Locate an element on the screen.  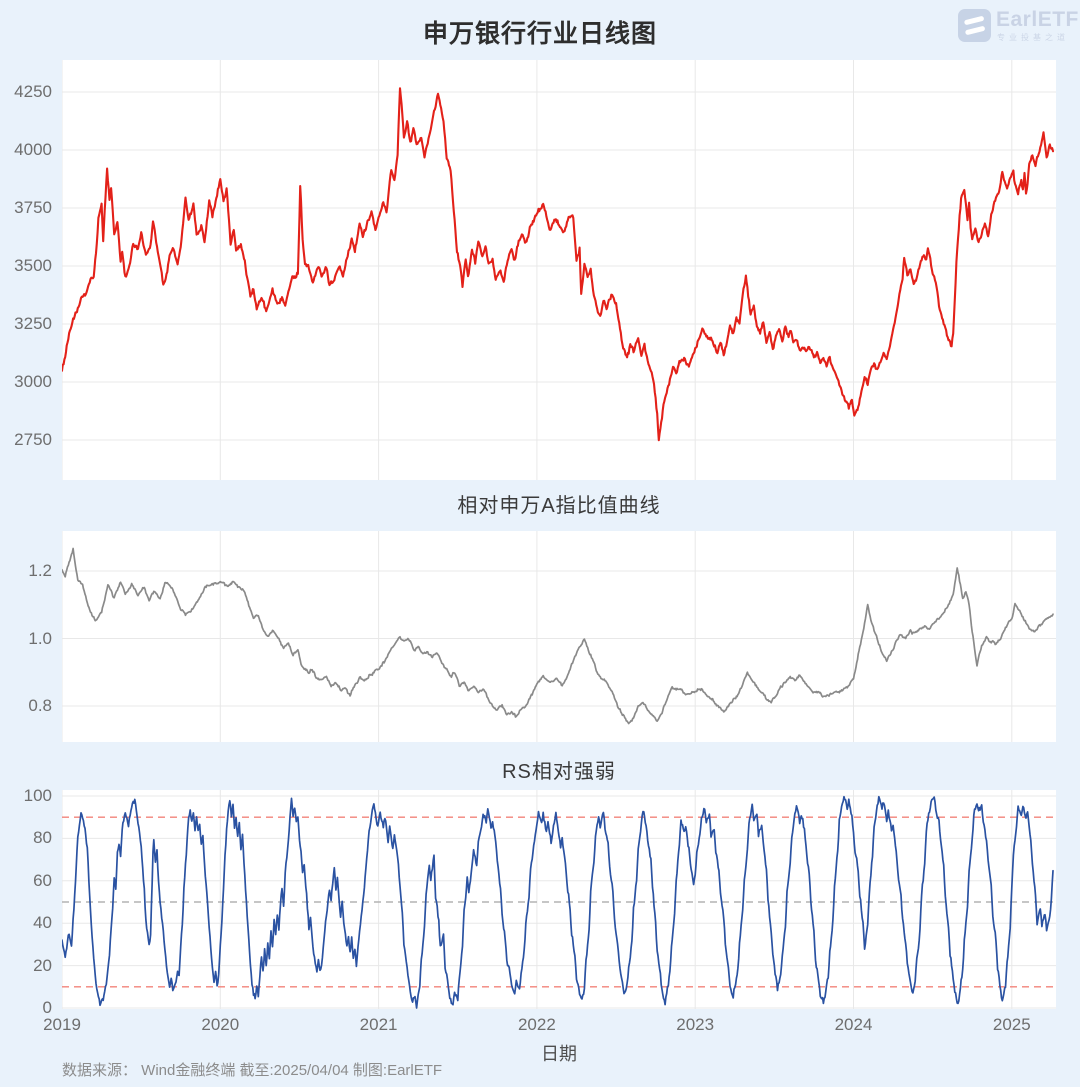
y-tick-label: 4000 is located at coordinates (33, 149).